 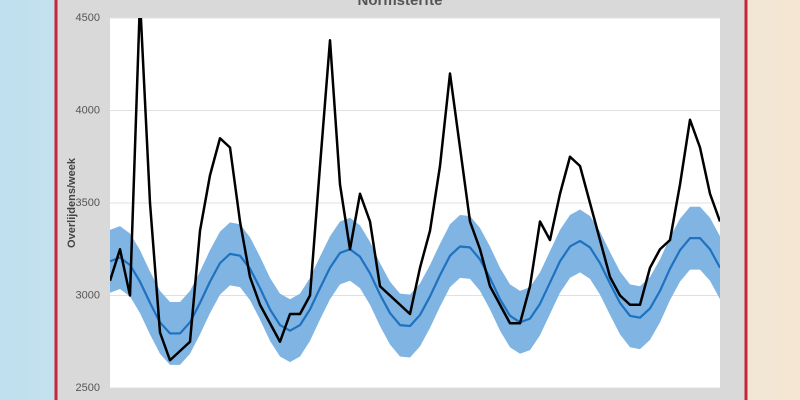 I want to click on y-tick-label: 3500, so click(x=88, y=203).